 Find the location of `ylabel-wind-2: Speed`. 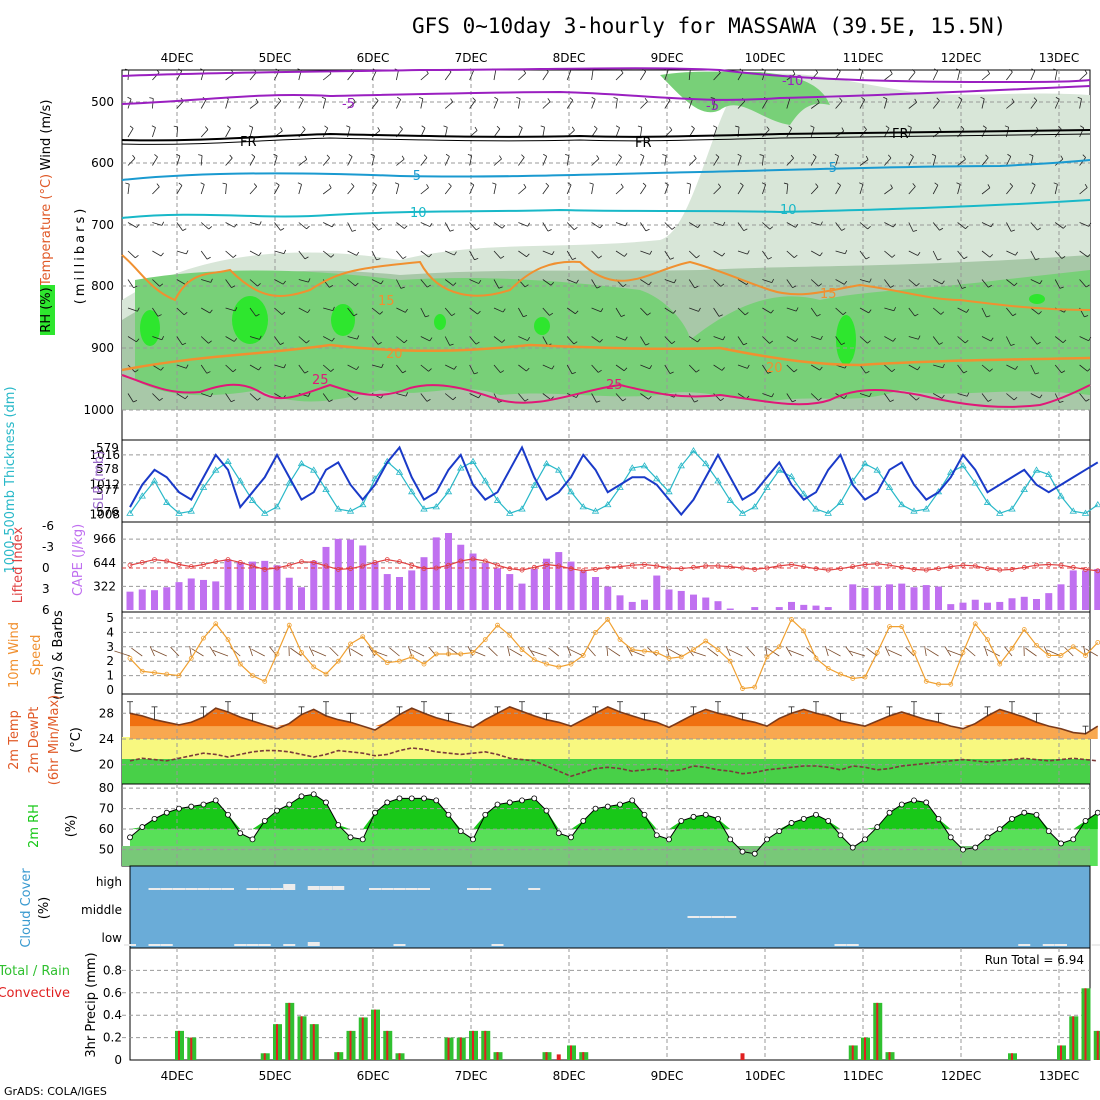

ylabel-wind-2: Speed is located at coordinates (36, 655).